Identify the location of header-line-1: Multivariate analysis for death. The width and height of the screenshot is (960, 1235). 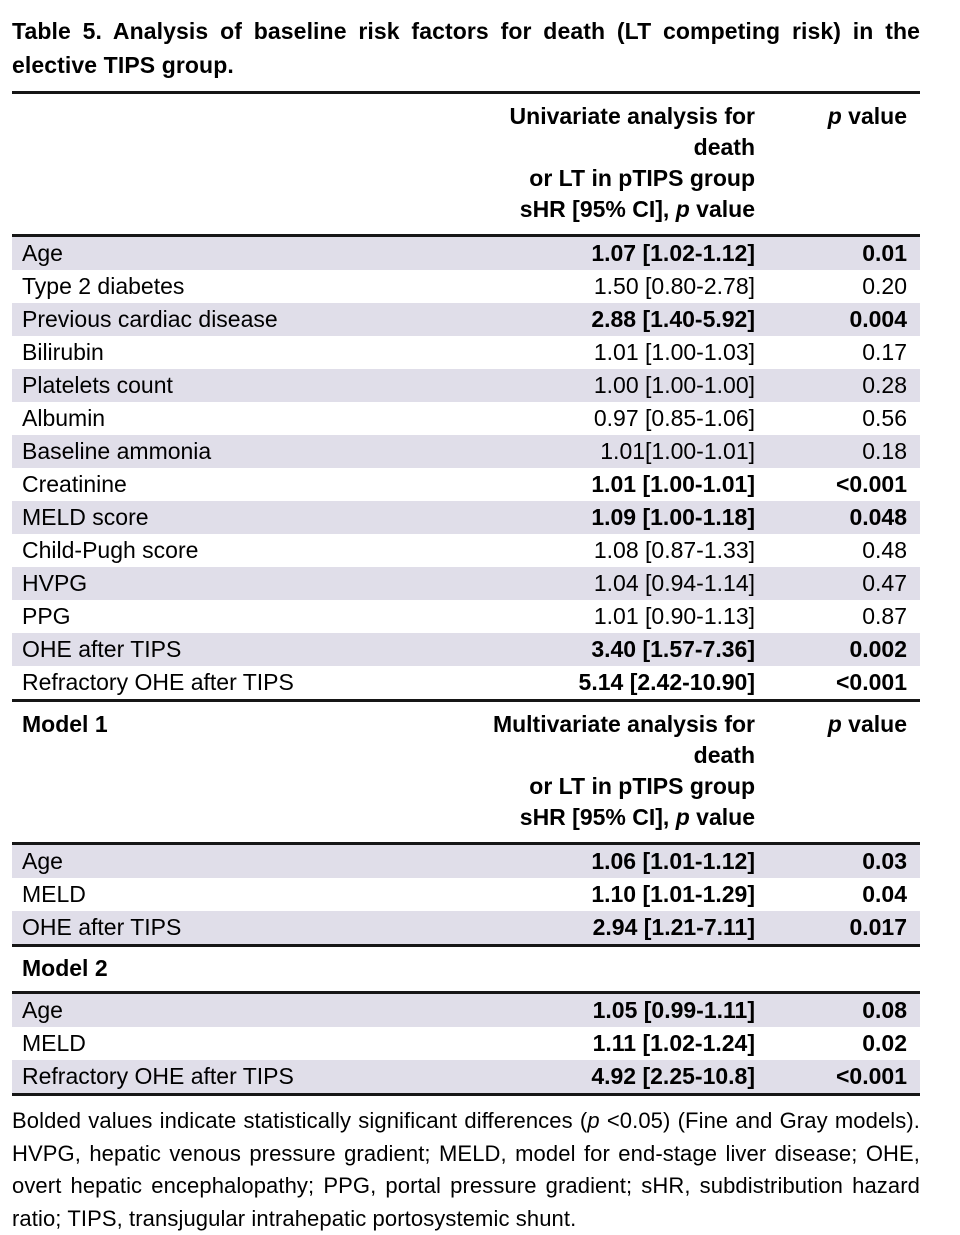
(623, 739).